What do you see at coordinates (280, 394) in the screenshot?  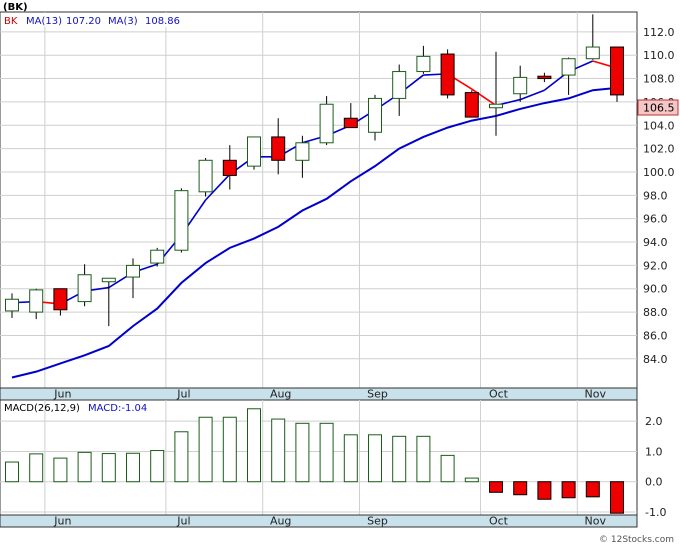 I see `price-x-tick-label: Aug` at bounding box center [280, 394].